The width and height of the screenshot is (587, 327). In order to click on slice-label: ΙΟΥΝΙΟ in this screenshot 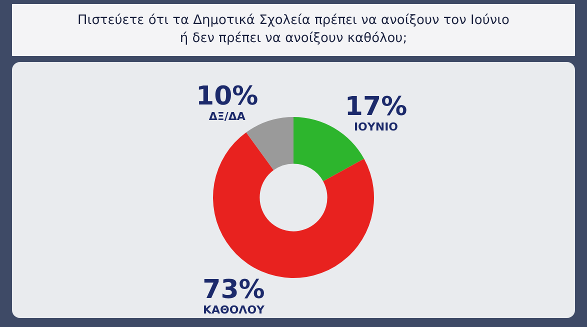, I will do `click(376, 127)`.